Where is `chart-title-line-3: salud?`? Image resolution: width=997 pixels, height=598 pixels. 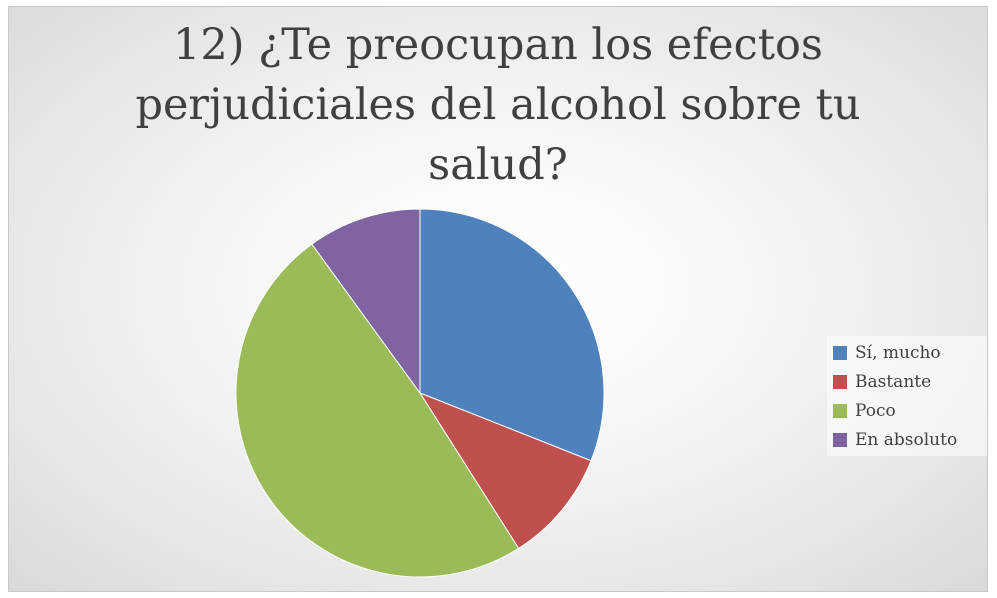 chart-title-line-3: salud? is located at coordinates (498, 165).